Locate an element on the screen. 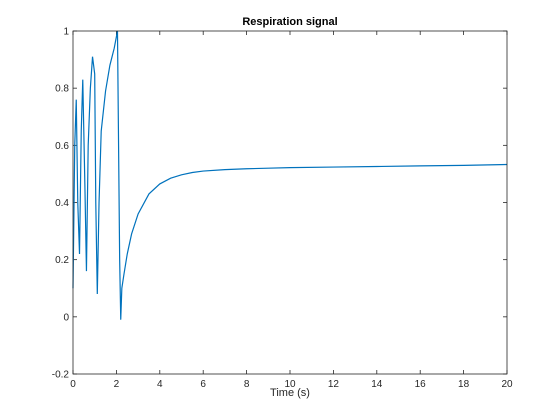 The image size is (560, 420). y-tick-label: 0.8 is located at coordinates (62, 89).